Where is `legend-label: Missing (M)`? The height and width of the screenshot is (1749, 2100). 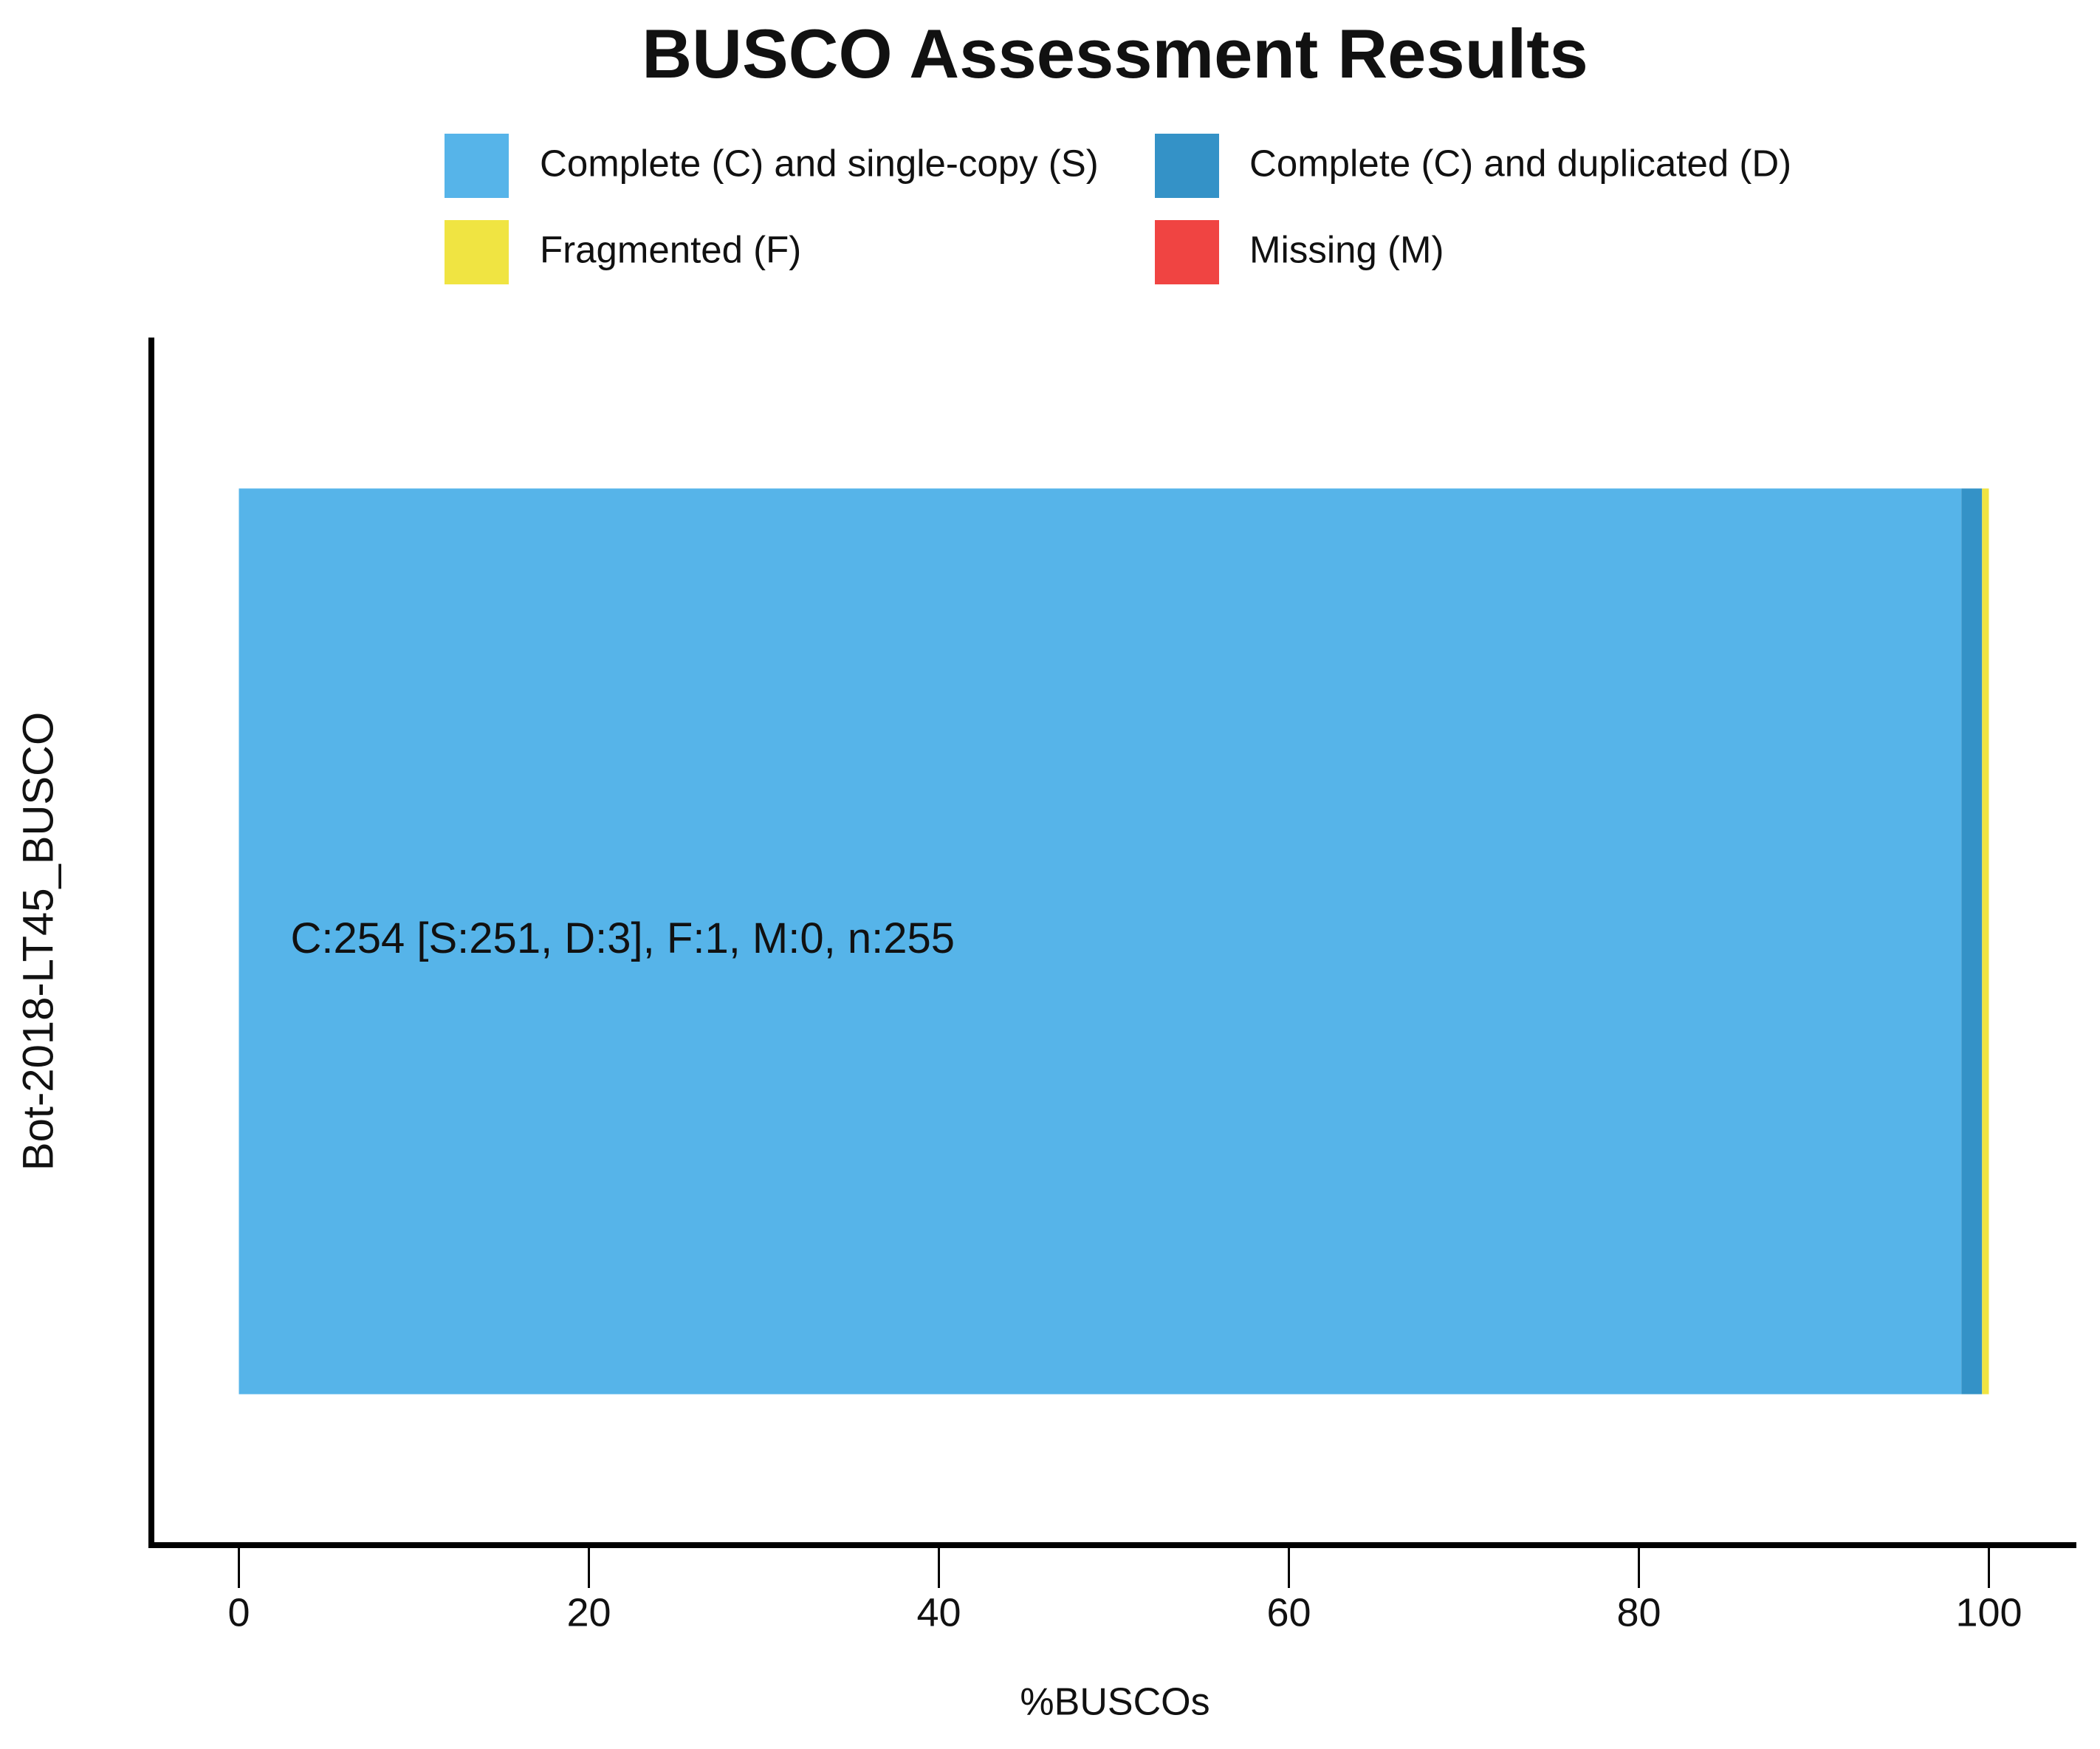
legend-label: Missing (M) is located at coordinates (1346, 249).